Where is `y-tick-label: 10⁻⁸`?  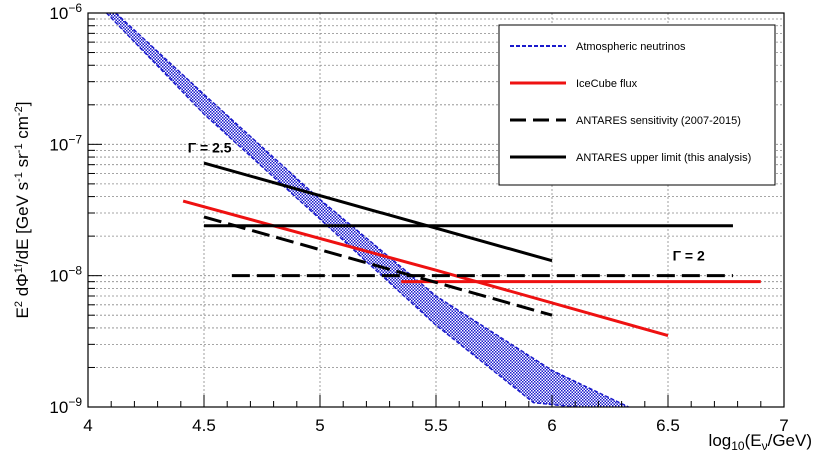
y-tick-label: 10⁻⁸ is located at coordinates (65, 275).